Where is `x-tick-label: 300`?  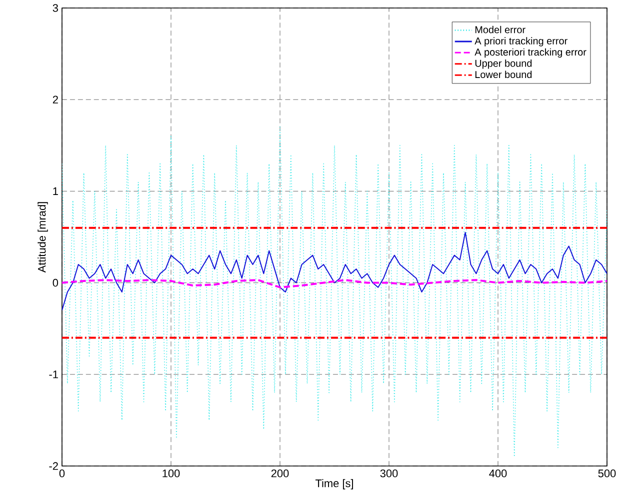 x-tick-label: 300 is located at coordinates (389, 474).